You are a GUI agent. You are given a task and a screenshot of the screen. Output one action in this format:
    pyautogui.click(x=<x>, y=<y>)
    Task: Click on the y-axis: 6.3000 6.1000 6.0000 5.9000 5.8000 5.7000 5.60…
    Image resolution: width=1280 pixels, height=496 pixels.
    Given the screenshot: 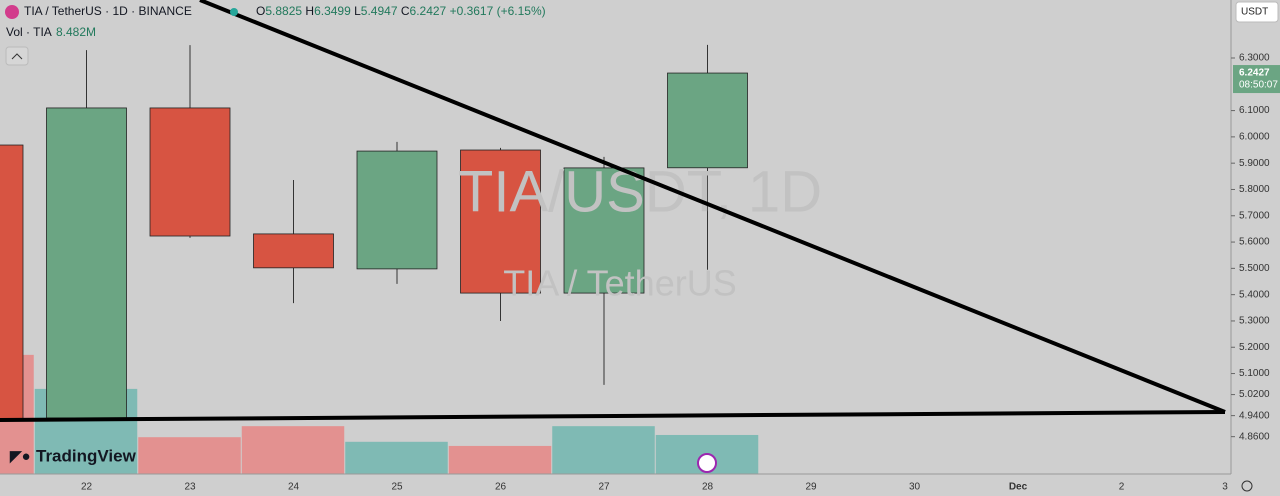 What is the action you would take?
    pyautogui.click(x=1255, y=247)
    